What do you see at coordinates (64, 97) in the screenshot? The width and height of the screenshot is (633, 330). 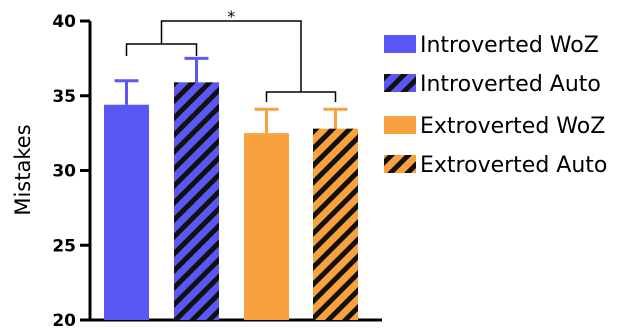 I see `y-tick-label: 35` at bounding box center [64, 97].